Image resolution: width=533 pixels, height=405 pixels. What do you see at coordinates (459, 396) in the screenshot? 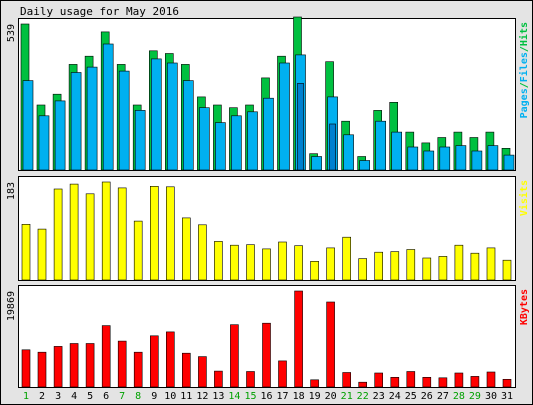
I see `x-tick-label-28: 28` at bounding box center [459, 396].